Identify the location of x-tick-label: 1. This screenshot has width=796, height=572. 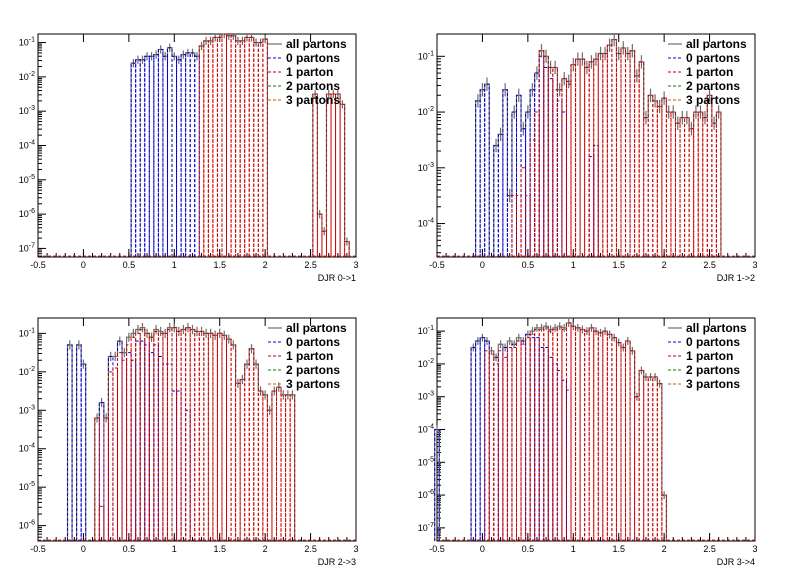
(573, 549).